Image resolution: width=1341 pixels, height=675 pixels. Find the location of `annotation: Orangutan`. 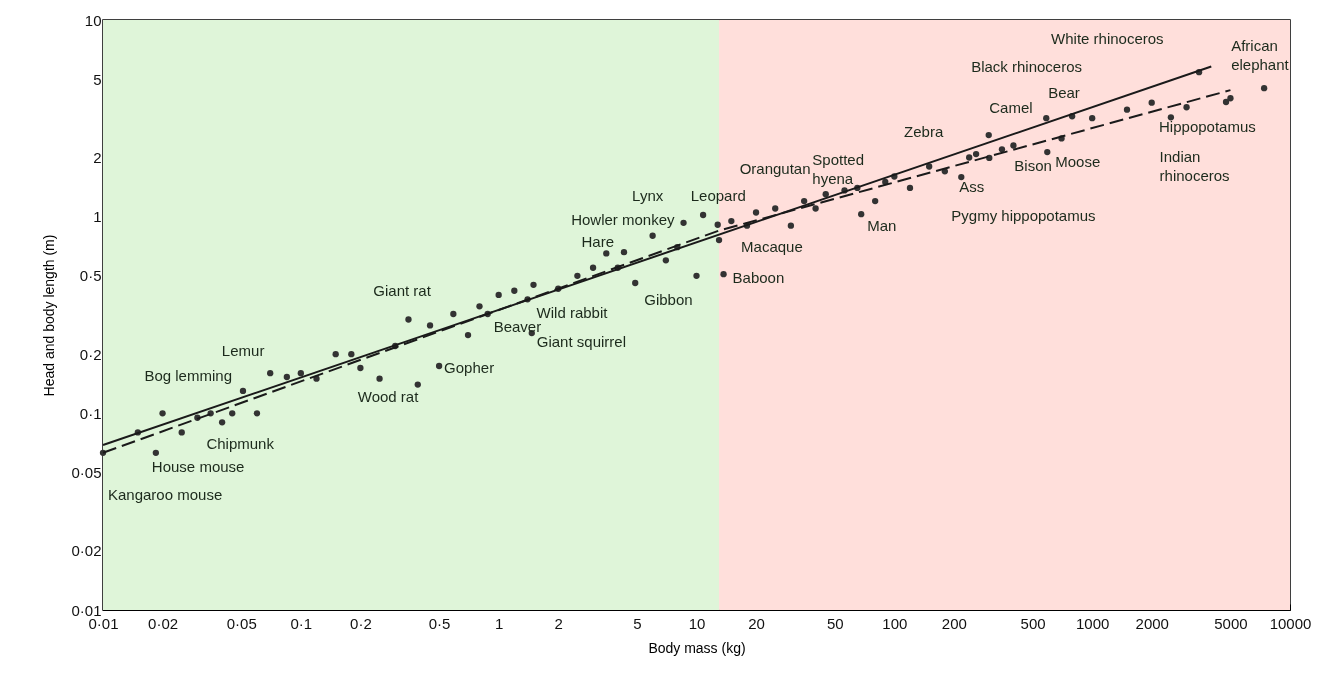

annotation: Orangutan is located at coordinates (775, 169).